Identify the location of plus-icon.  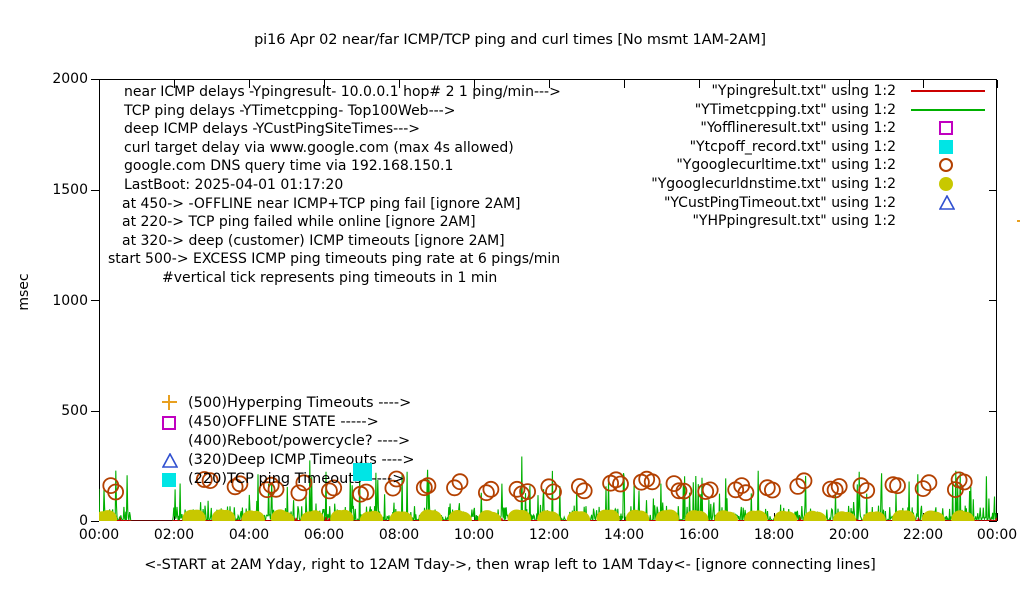
(170, 403).